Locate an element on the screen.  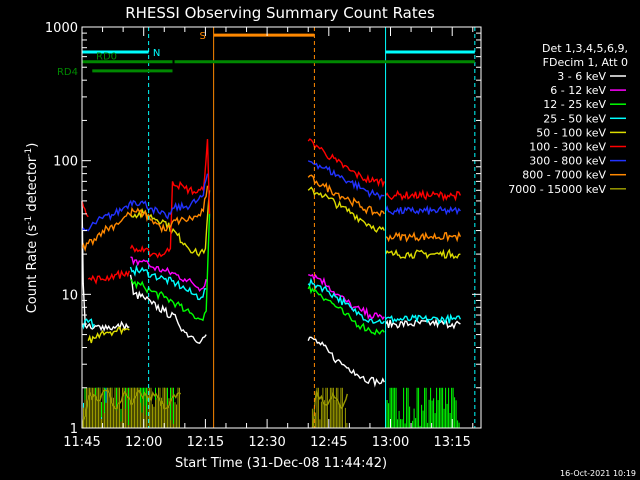
x-tick-label: 12:45 is located at coordinates (328, 442).